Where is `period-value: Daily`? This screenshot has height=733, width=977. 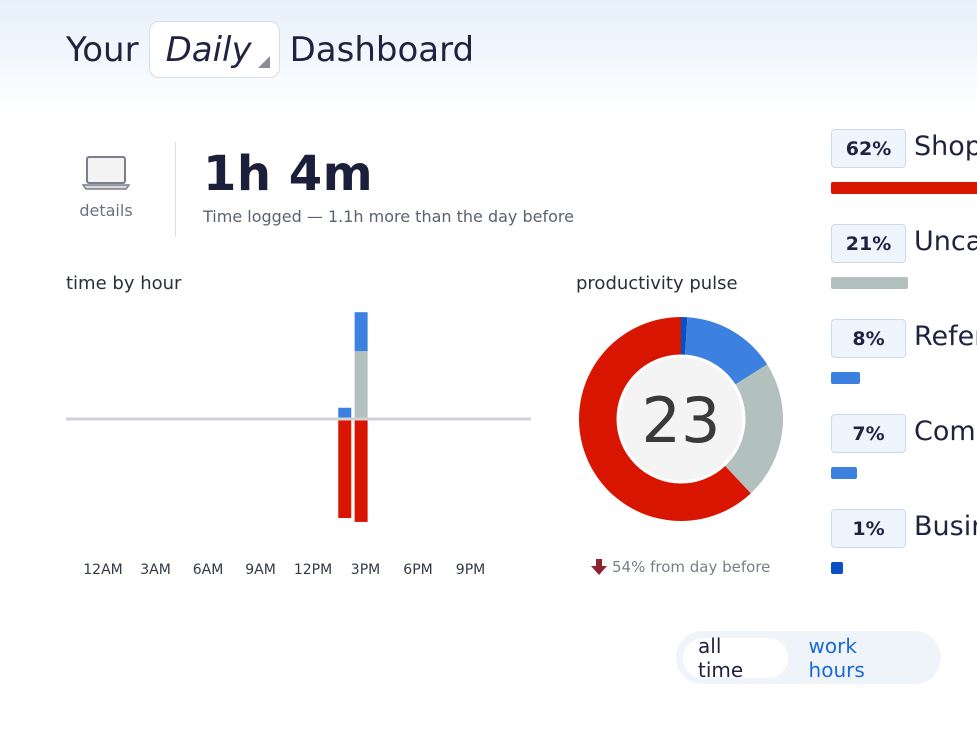 period-value: Daily is located at coordinates (208, 49).